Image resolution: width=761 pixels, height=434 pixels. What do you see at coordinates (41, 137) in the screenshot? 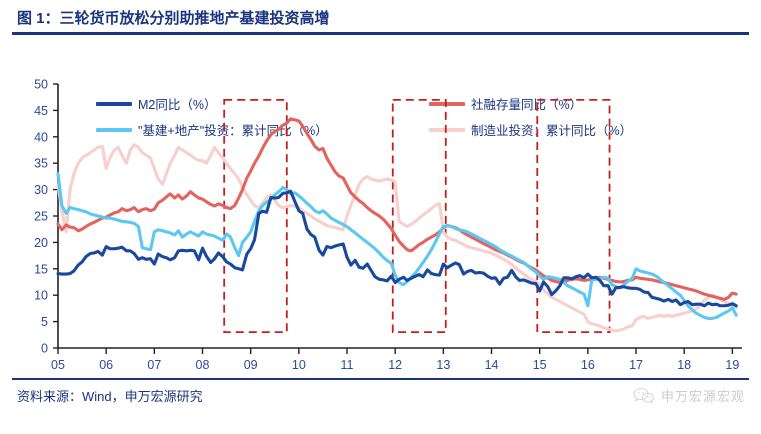
I see `y-axis-tick-label: 40` at bounding box center [41, 137].